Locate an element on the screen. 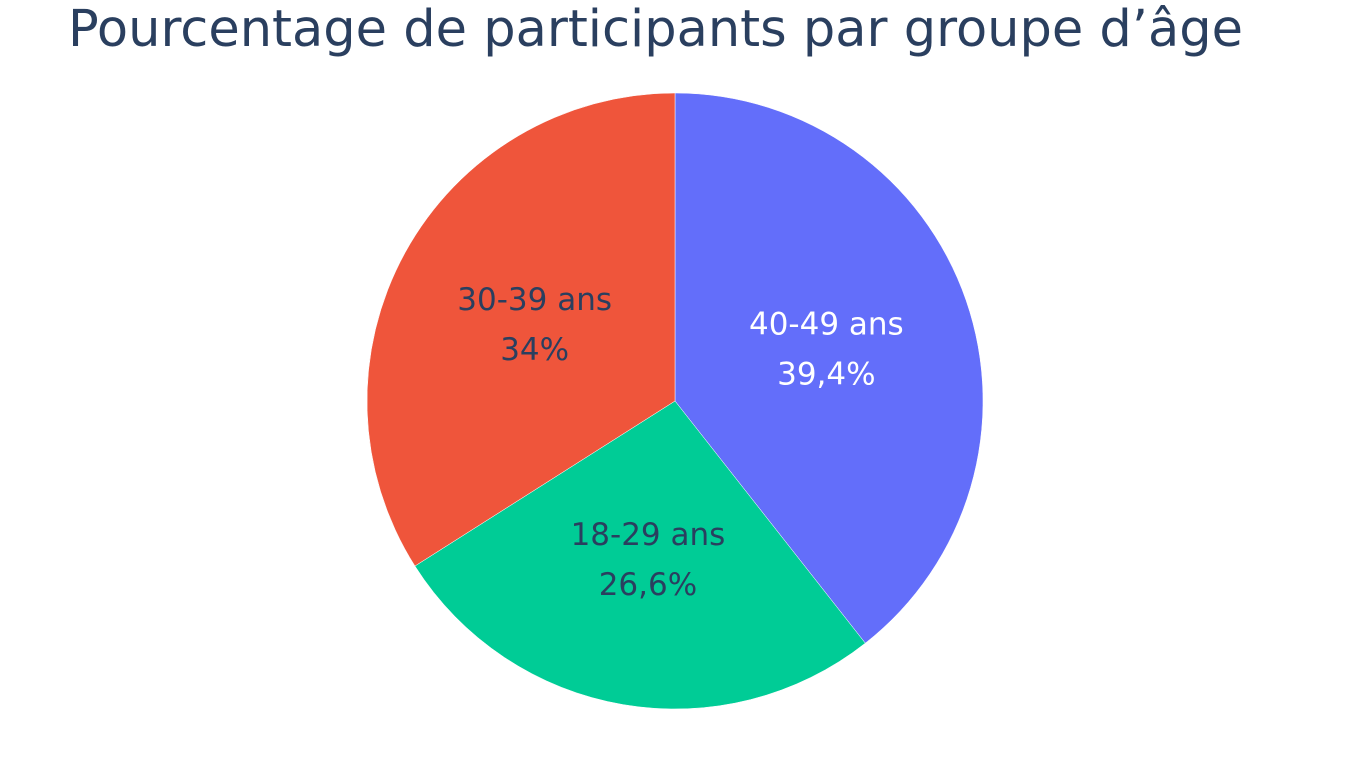 Image resolution: width=1350 pixels, height=784 pixels. pie-labels: 40-49 ans 39,4% 18-29 ans 26,6% 30-39 ans 34% is located at coordinates (680, 442).